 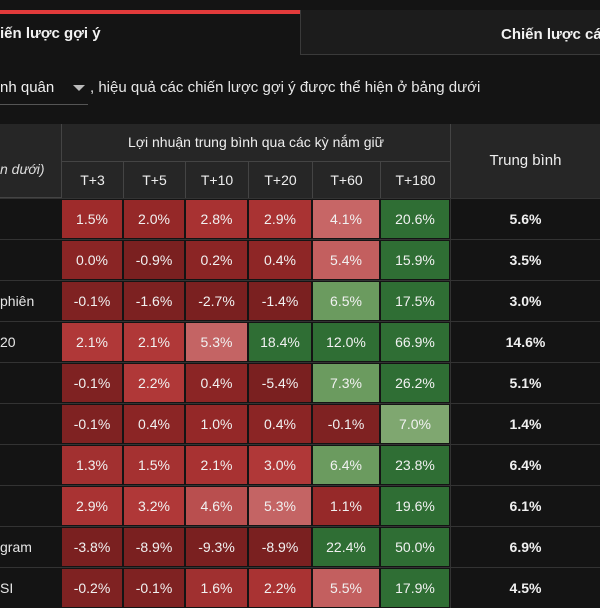 I want to click on average-cell: 5.6%, so click(x=525, y=219).